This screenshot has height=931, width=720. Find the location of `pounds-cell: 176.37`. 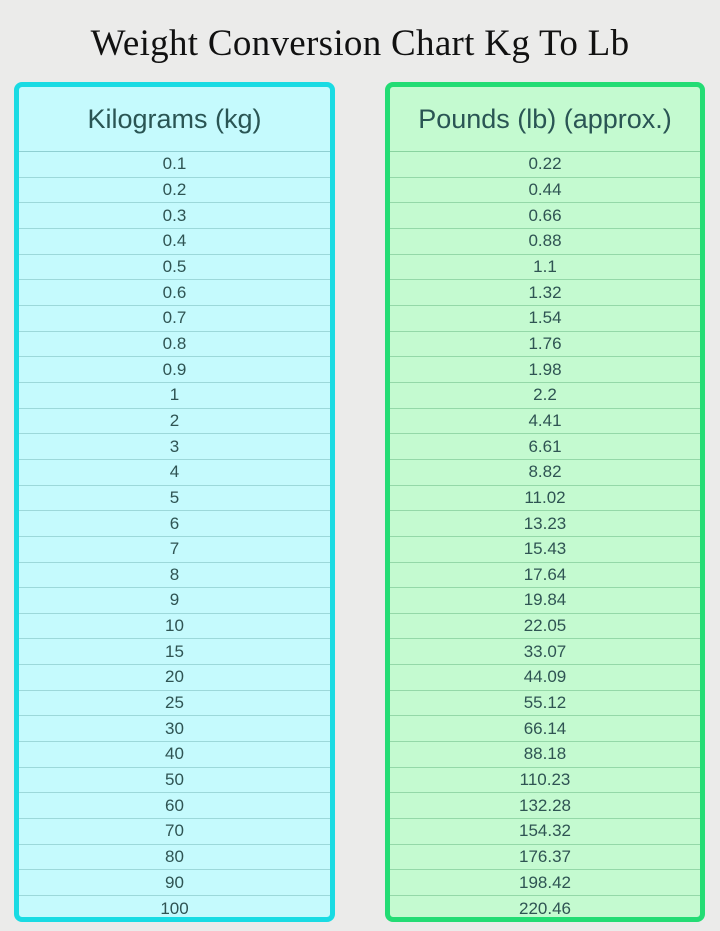

pounds-cell: 176.37 is located at coordinates (545, 858).